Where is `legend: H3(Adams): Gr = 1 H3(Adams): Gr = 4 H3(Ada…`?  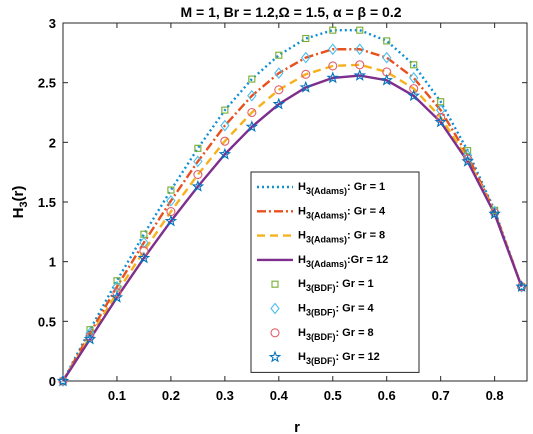 legend: H3(Adams): Gr = 1 H3(Adams): Gr = 4 H3(Ada… is located at coordinates (335, 272).